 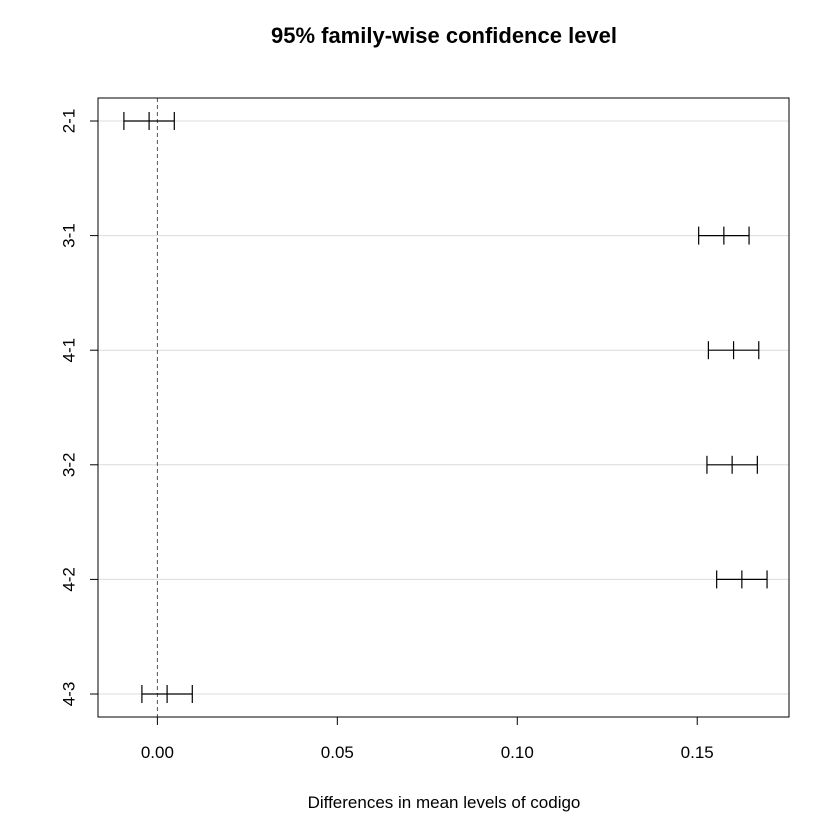 I want to click on y-tick-label: 3-1, so click(x=68, y=235).